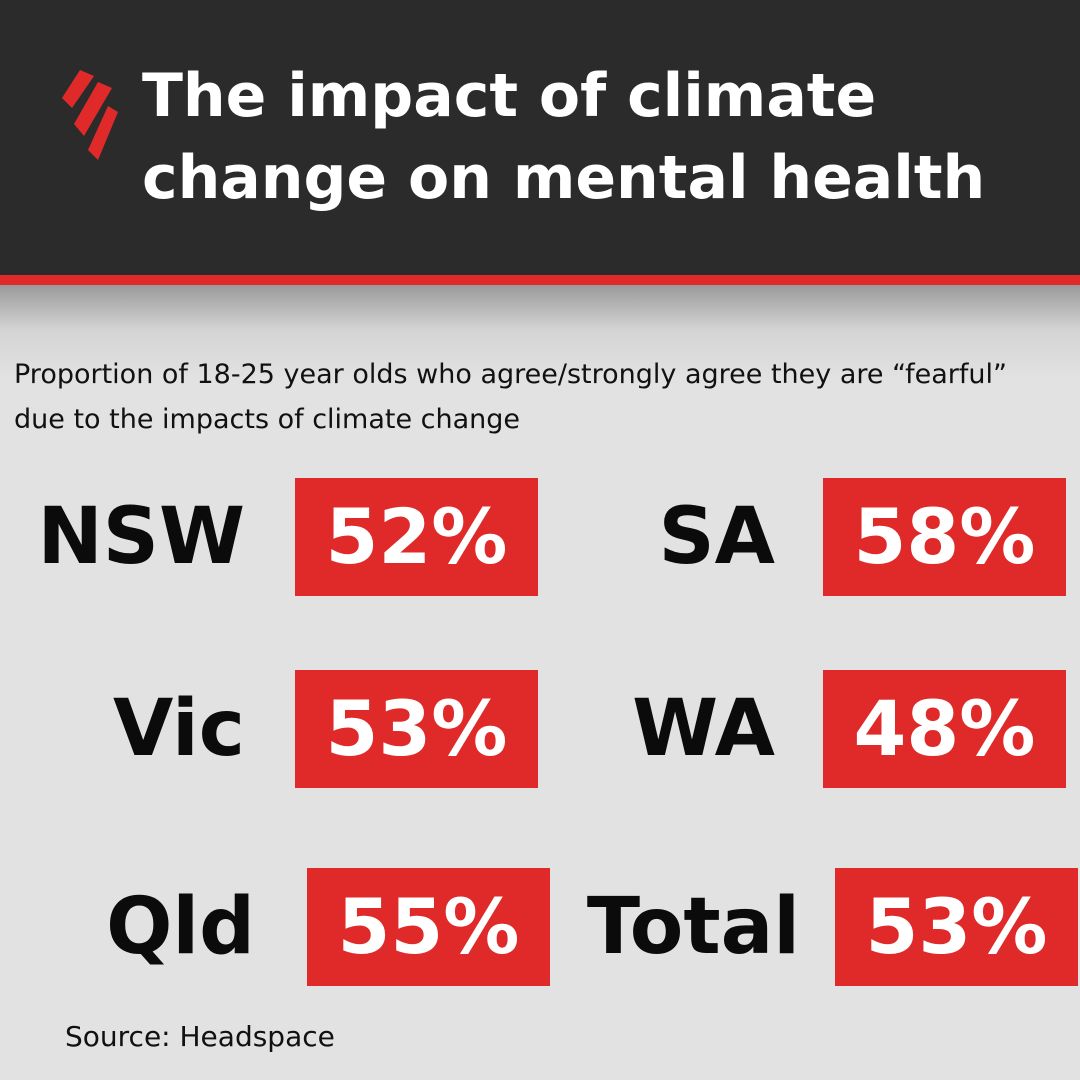  I want to click on region-label: WA, so click(703, 729).